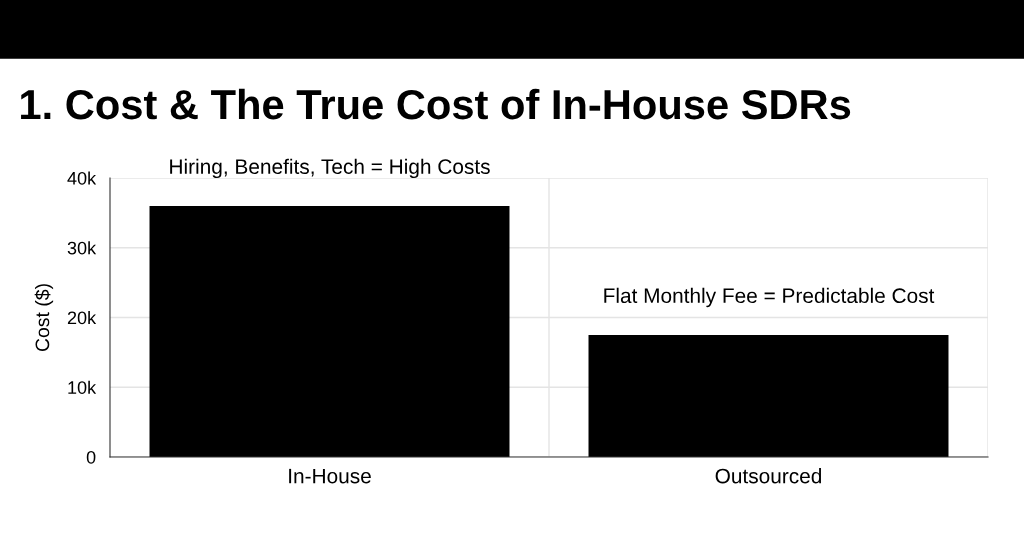  Describe the element at coordinates (330, 476) in the screenshot. I see `x-tick-label: In-House` at that location.